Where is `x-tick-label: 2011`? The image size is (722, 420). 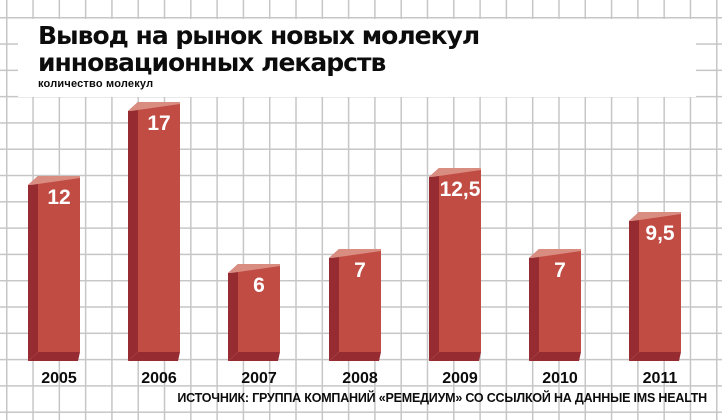
x-tick-label: 2011 is located at coordinates (660, 378).